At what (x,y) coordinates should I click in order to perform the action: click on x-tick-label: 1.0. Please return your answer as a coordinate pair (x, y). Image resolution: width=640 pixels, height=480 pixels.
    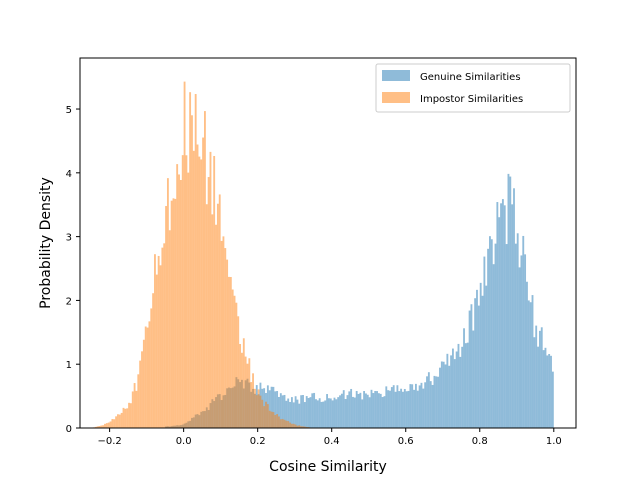
    Looking at the image, I should click on (554, 441).